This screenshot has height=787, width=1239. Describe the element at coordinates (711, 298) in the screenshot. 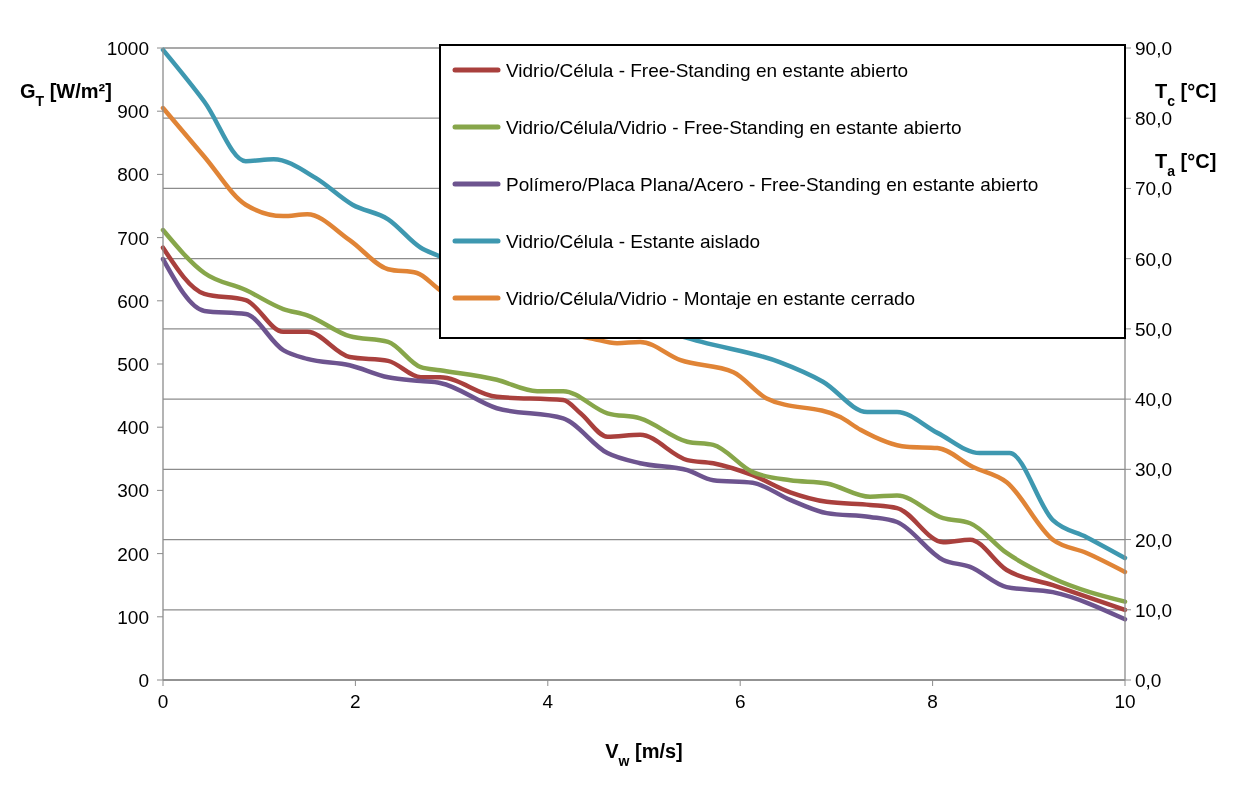

I see `legend-label: Vidrio/Célula/Vidrio - Montaje en estante cerrado` at that location.